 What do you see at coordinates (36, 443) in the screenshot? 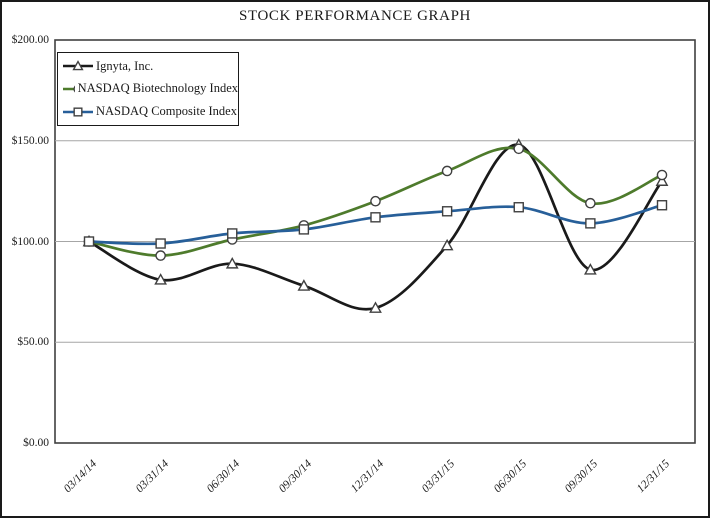
I see `y-axis-label: $0.00` at bounding box center [36, 443].